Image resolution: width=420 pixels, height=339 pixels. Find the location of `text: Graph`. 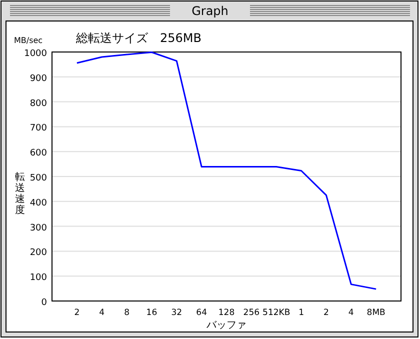

text: Graph is located at coordinates (210, 11).